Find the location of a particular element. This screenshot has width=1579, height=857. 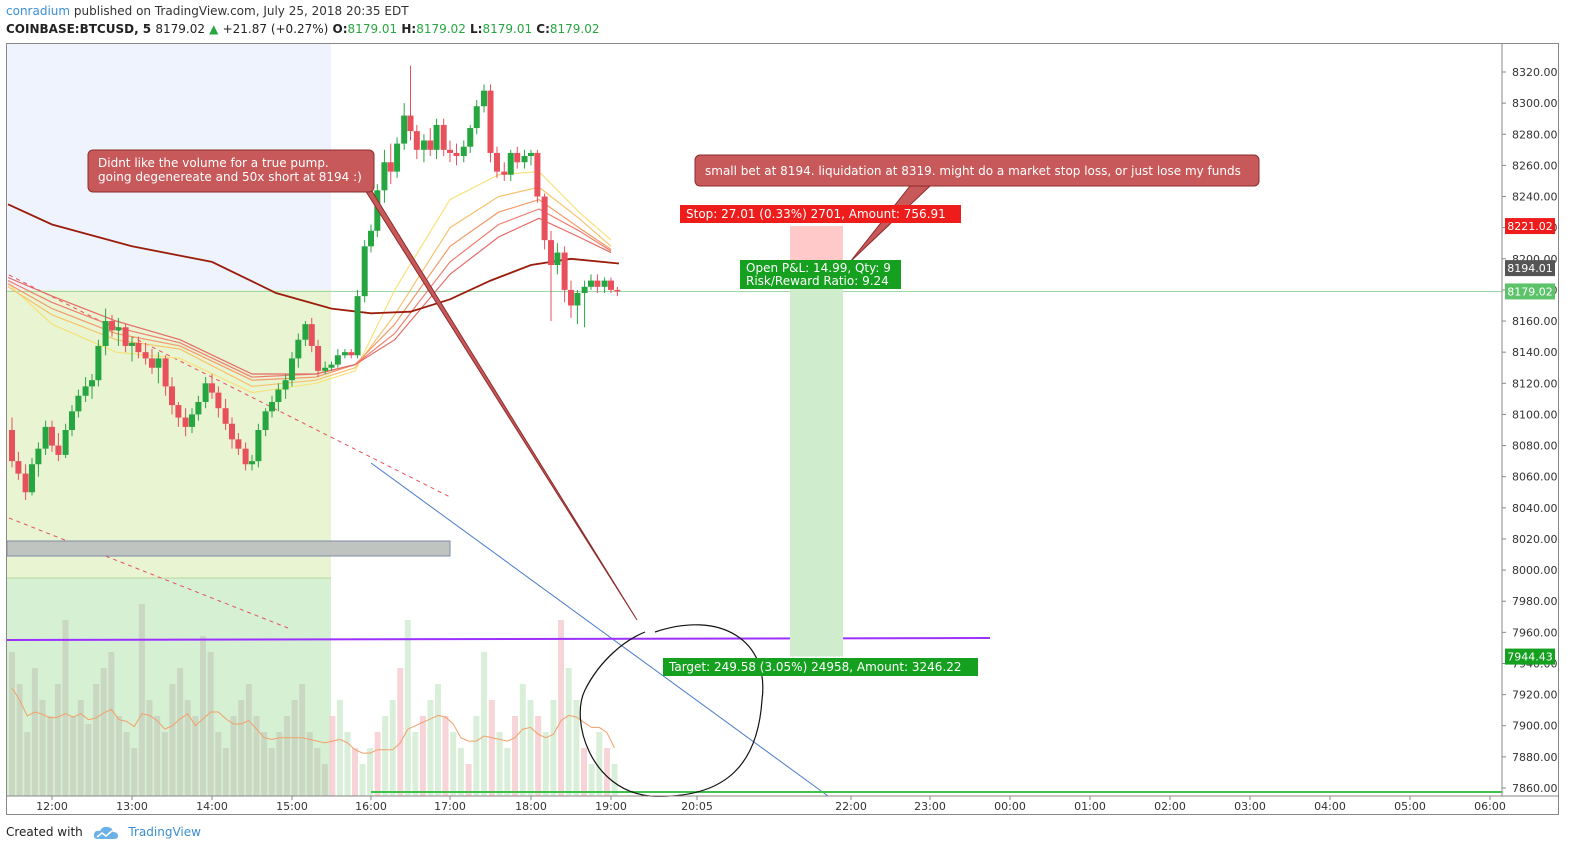

dashed-trendline-lower is located at coordinates (148, 573).